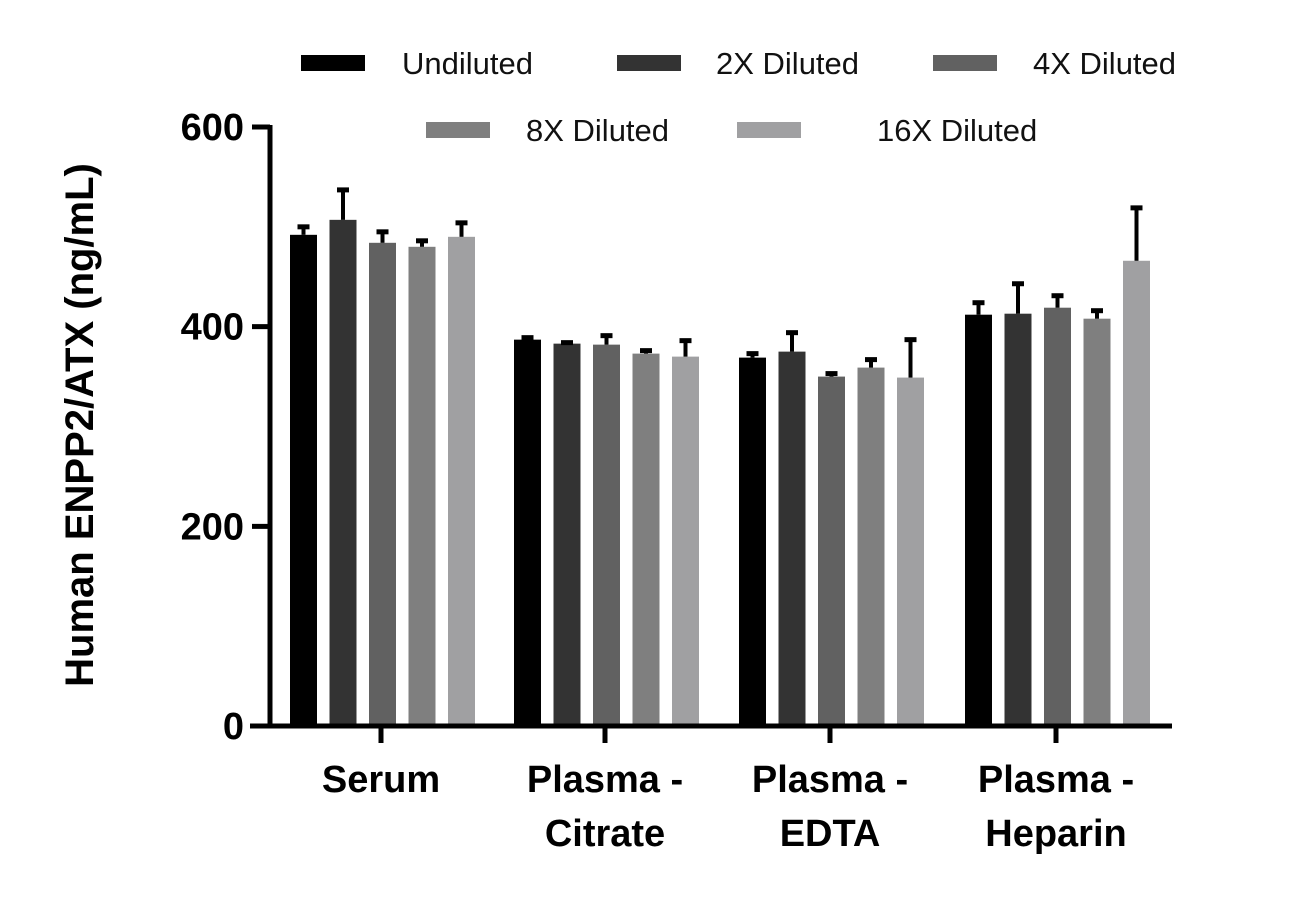 The width and height of the screenshot is (1308, 901). I want to click on y-tick-label: 400, so click(212, 328).